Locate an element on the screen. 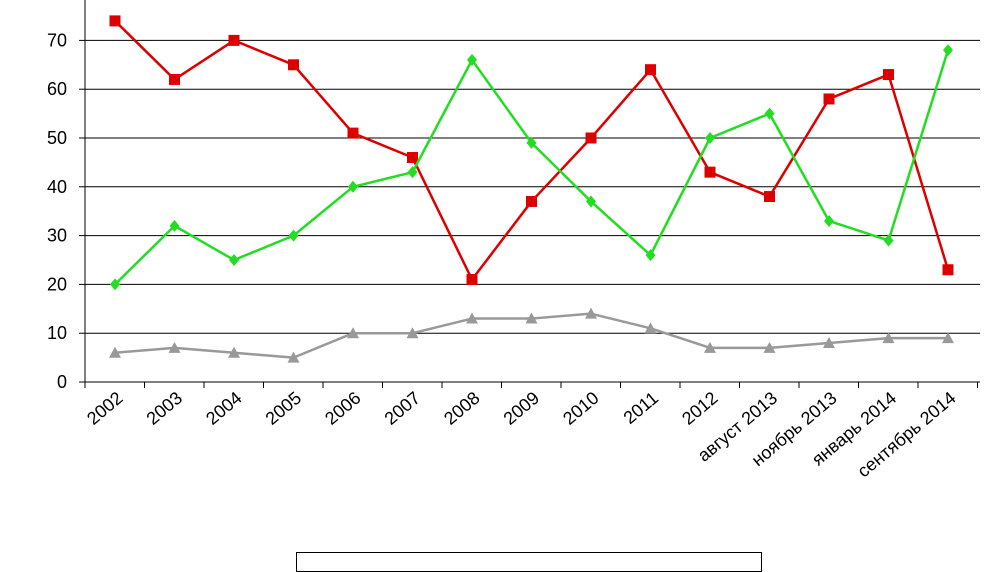 The width and height of the screenshot is (1000, 572). x-tick-label: 2007 is located at coordinates (403, 408).